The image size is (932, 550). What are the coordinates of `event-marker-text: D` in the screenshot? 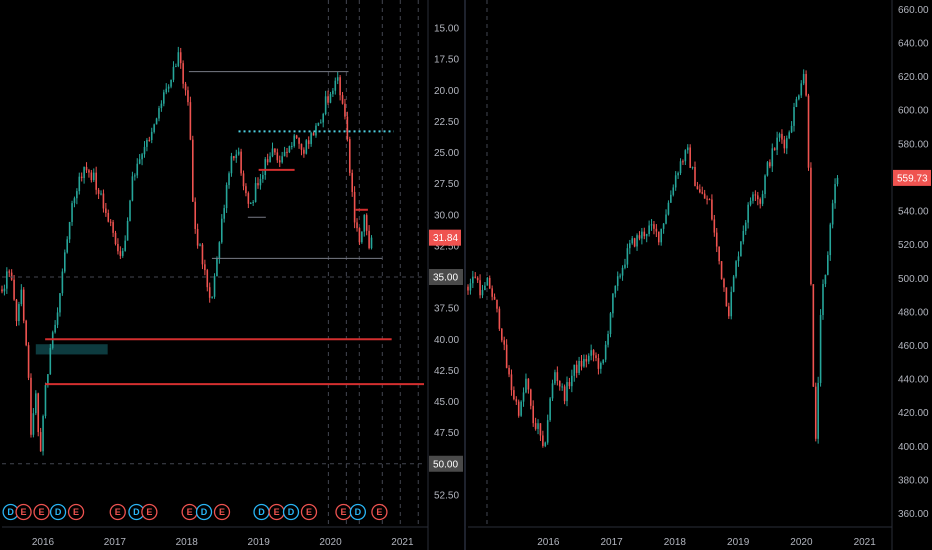 It's located at (10, 512).